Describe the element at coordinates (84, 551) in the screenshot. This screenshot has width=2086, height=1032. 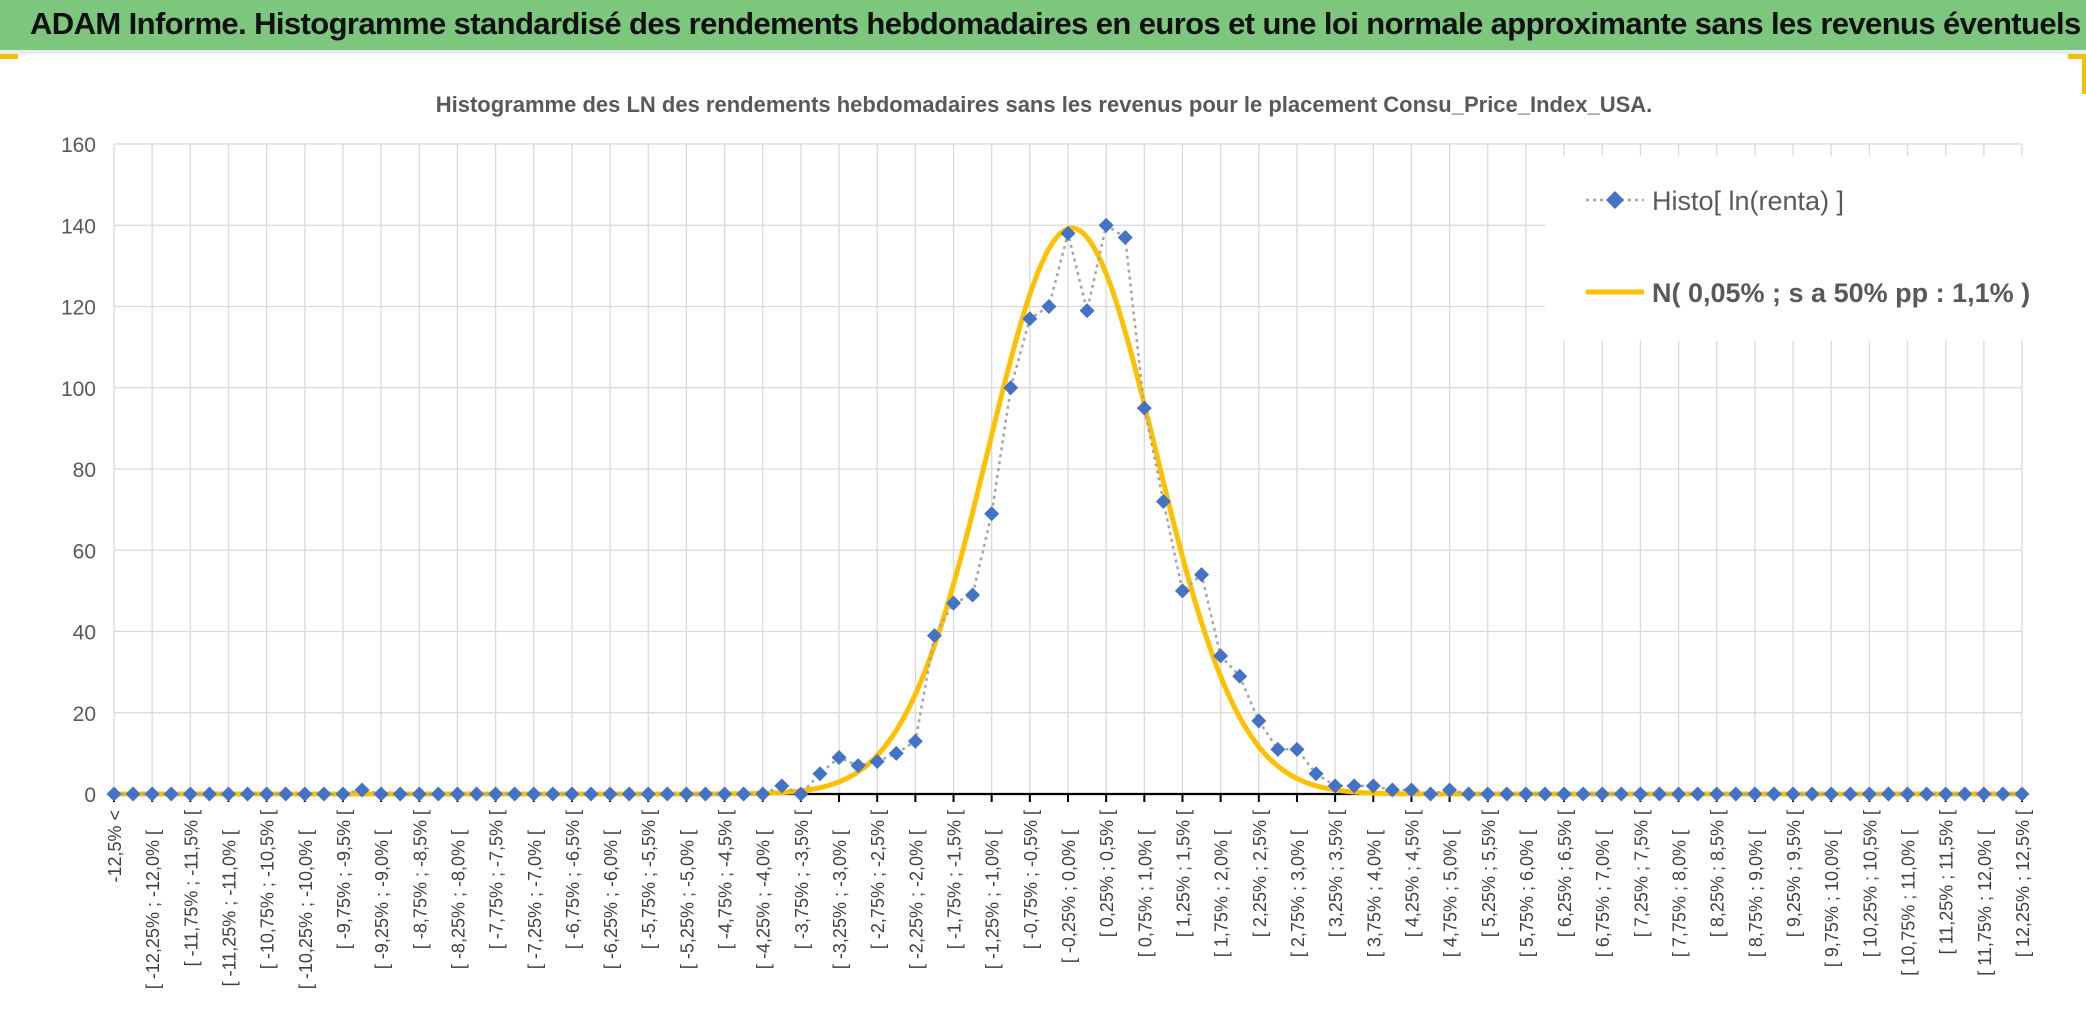
I see `y-tick-label: 60` at that location.